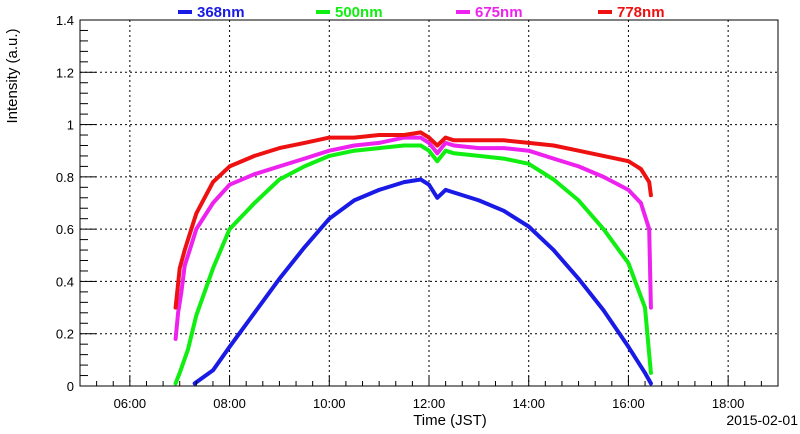 This screenshot has height=434, width=800. Describe the element at coordinates (429, 403) in the screenshot. I see `x-tick-label: 12:00` at that location.